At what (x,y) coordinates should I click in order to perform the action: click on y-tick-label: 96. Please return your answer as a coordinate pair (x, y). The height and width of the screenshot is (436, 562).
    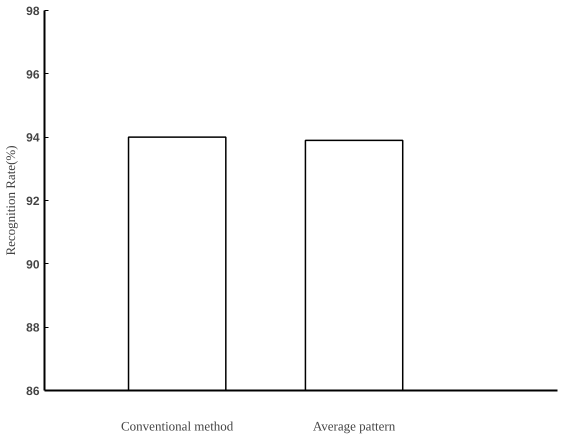
    Looking at the image, I should click on (33, 74).